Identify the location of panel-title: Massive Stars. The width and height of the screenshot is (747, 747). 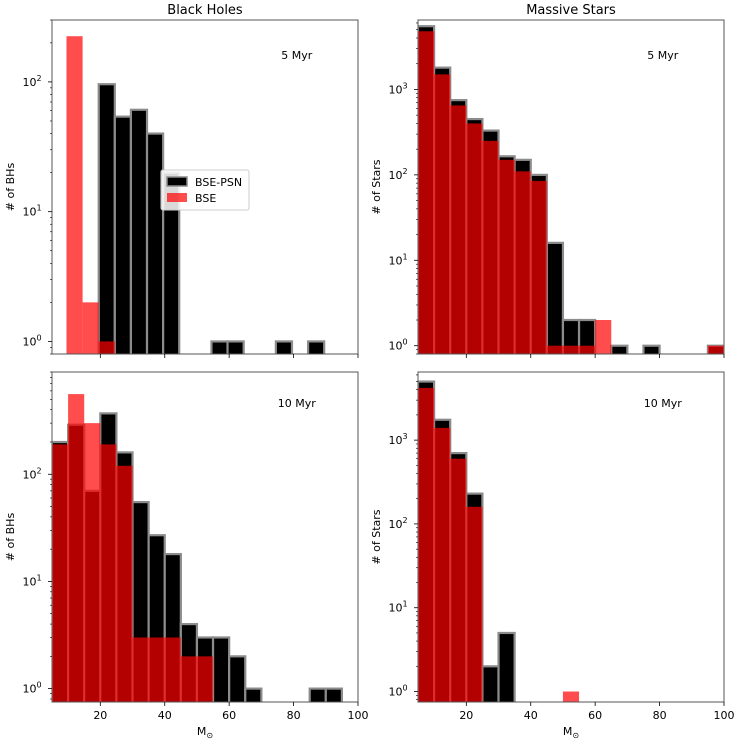
(571, 10).